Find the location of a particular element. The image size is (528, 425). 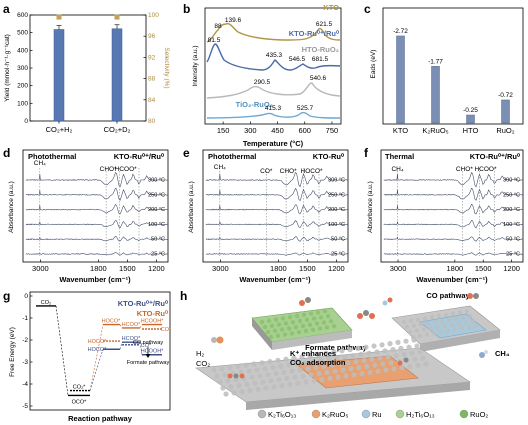

panel-label-b: b is located at coordinates (186, 9).